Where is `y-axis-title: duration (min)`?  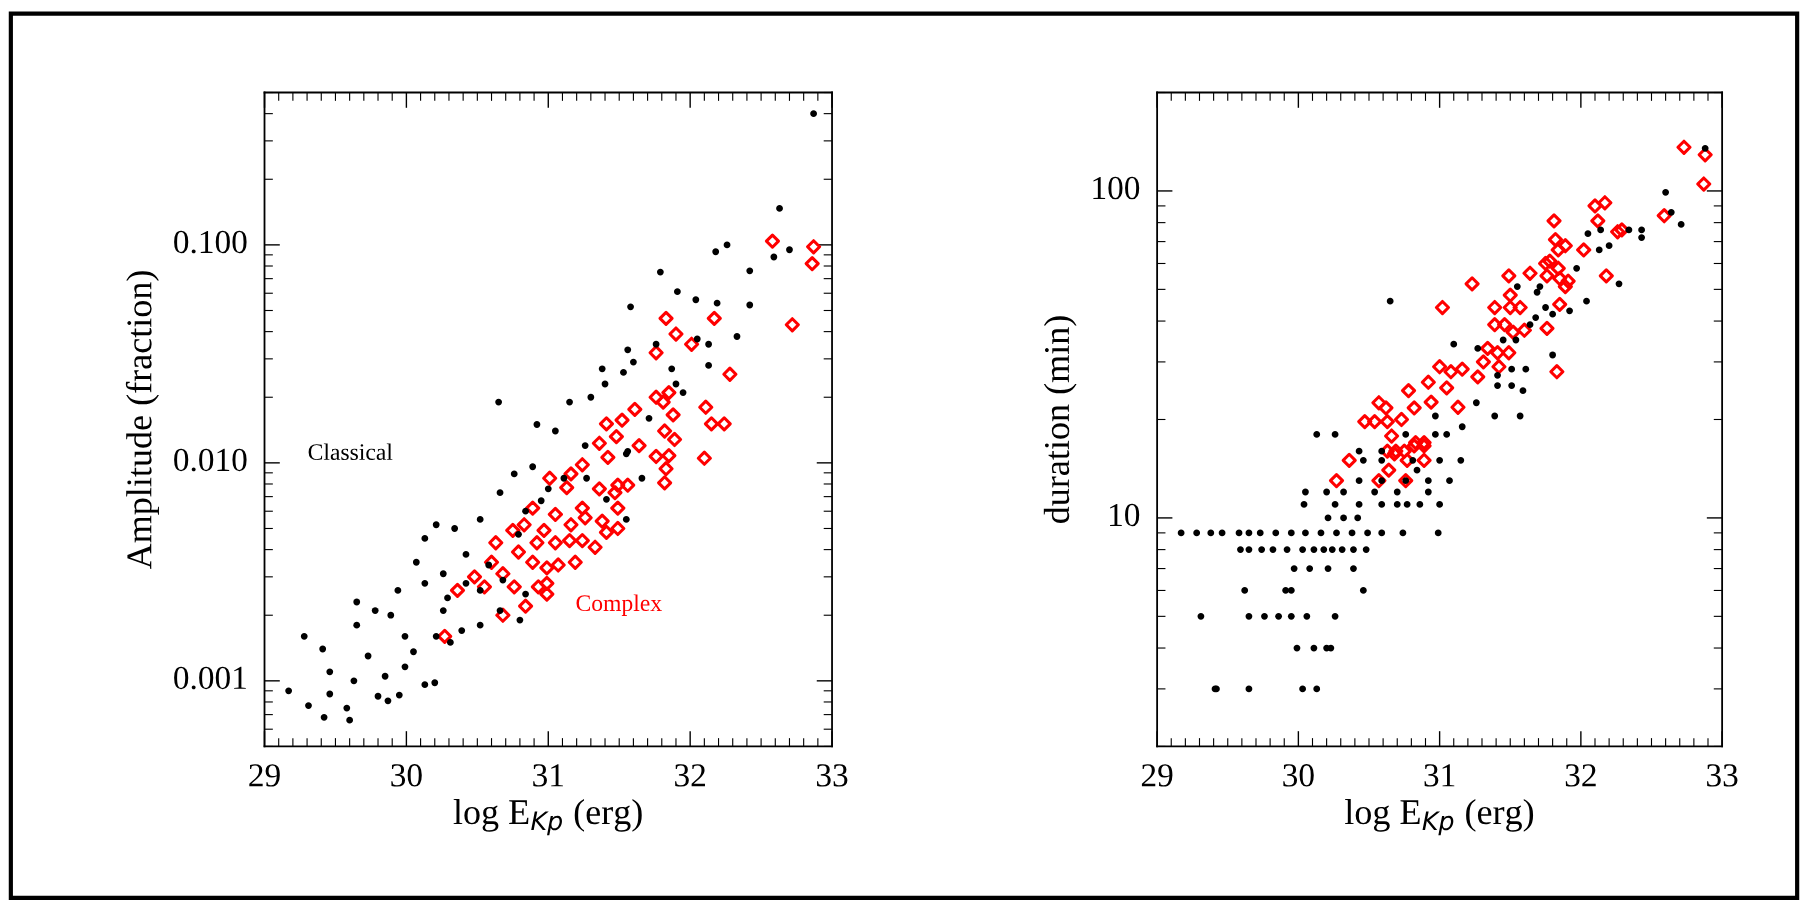 y-axis-title: duration (min) is located at coordinates (1060, 419).